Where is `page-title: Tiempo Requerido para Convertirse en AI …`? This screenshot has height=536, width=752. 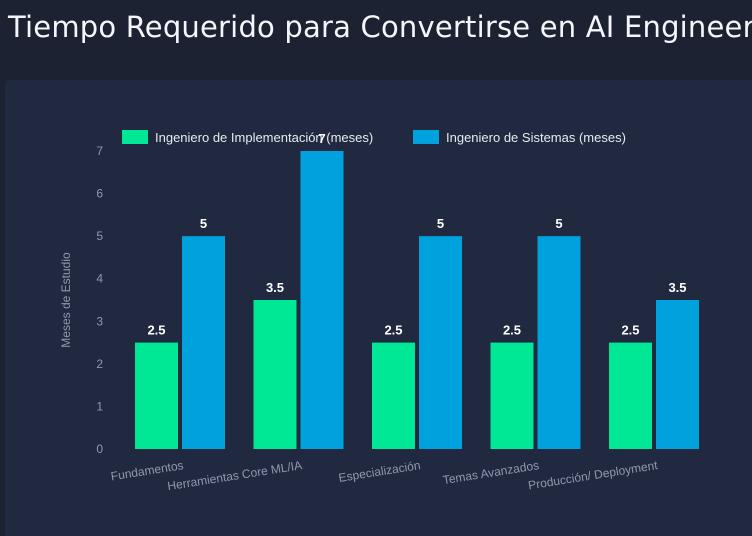 page-title: Tiempo Requerido para Convertirse en AI … is located at coordinates (380, 27).